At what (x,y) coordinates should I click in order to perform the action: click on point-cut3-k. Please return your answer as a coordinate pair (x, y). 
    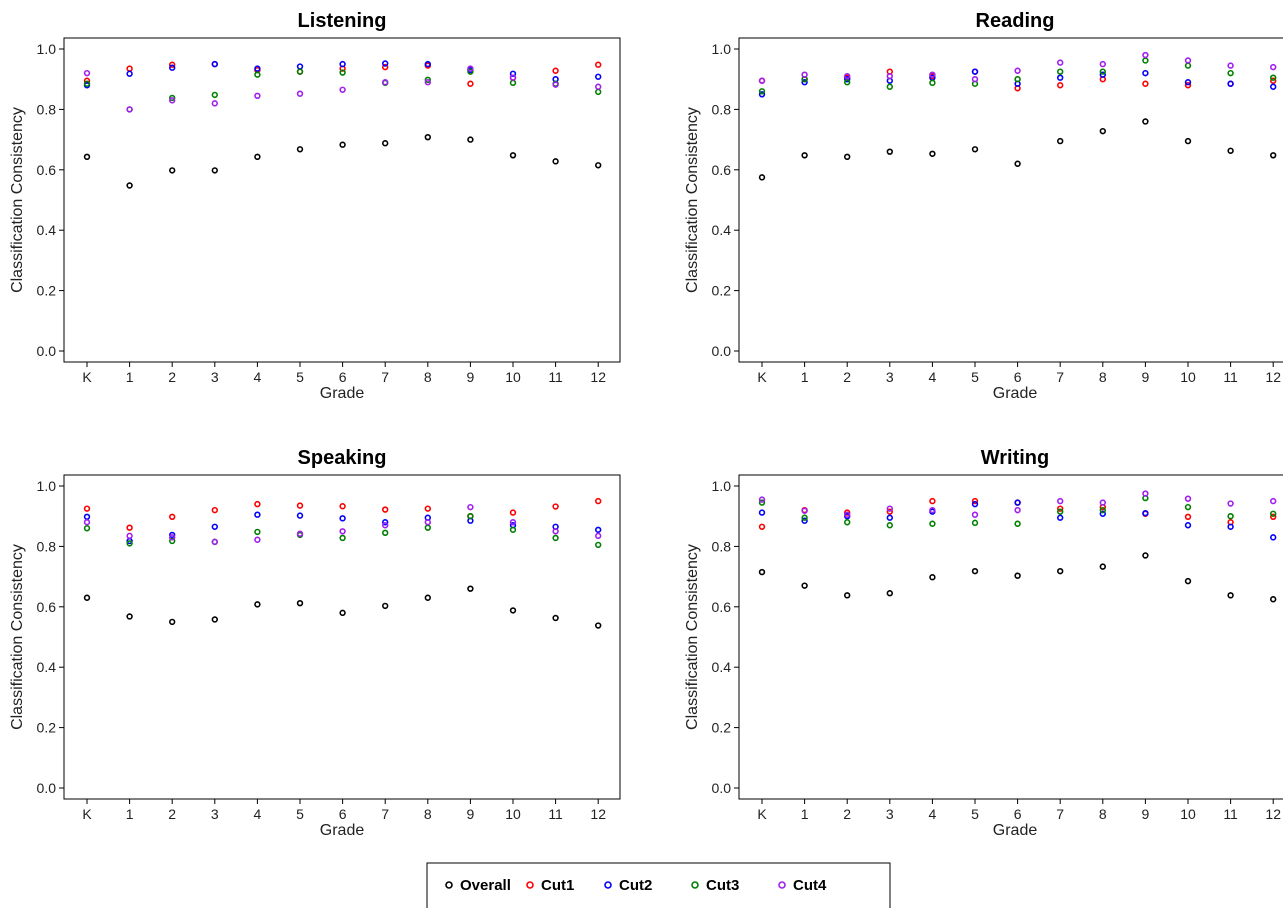
    Looking at the image, I should click on (762, 502).